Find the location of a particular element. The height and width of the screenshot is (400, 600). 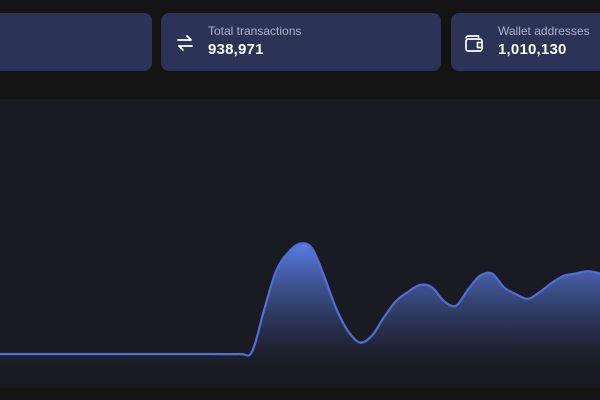

wallets-stat-card: Wallet addresses 1,010,130 is located at coordinates (525, 42).